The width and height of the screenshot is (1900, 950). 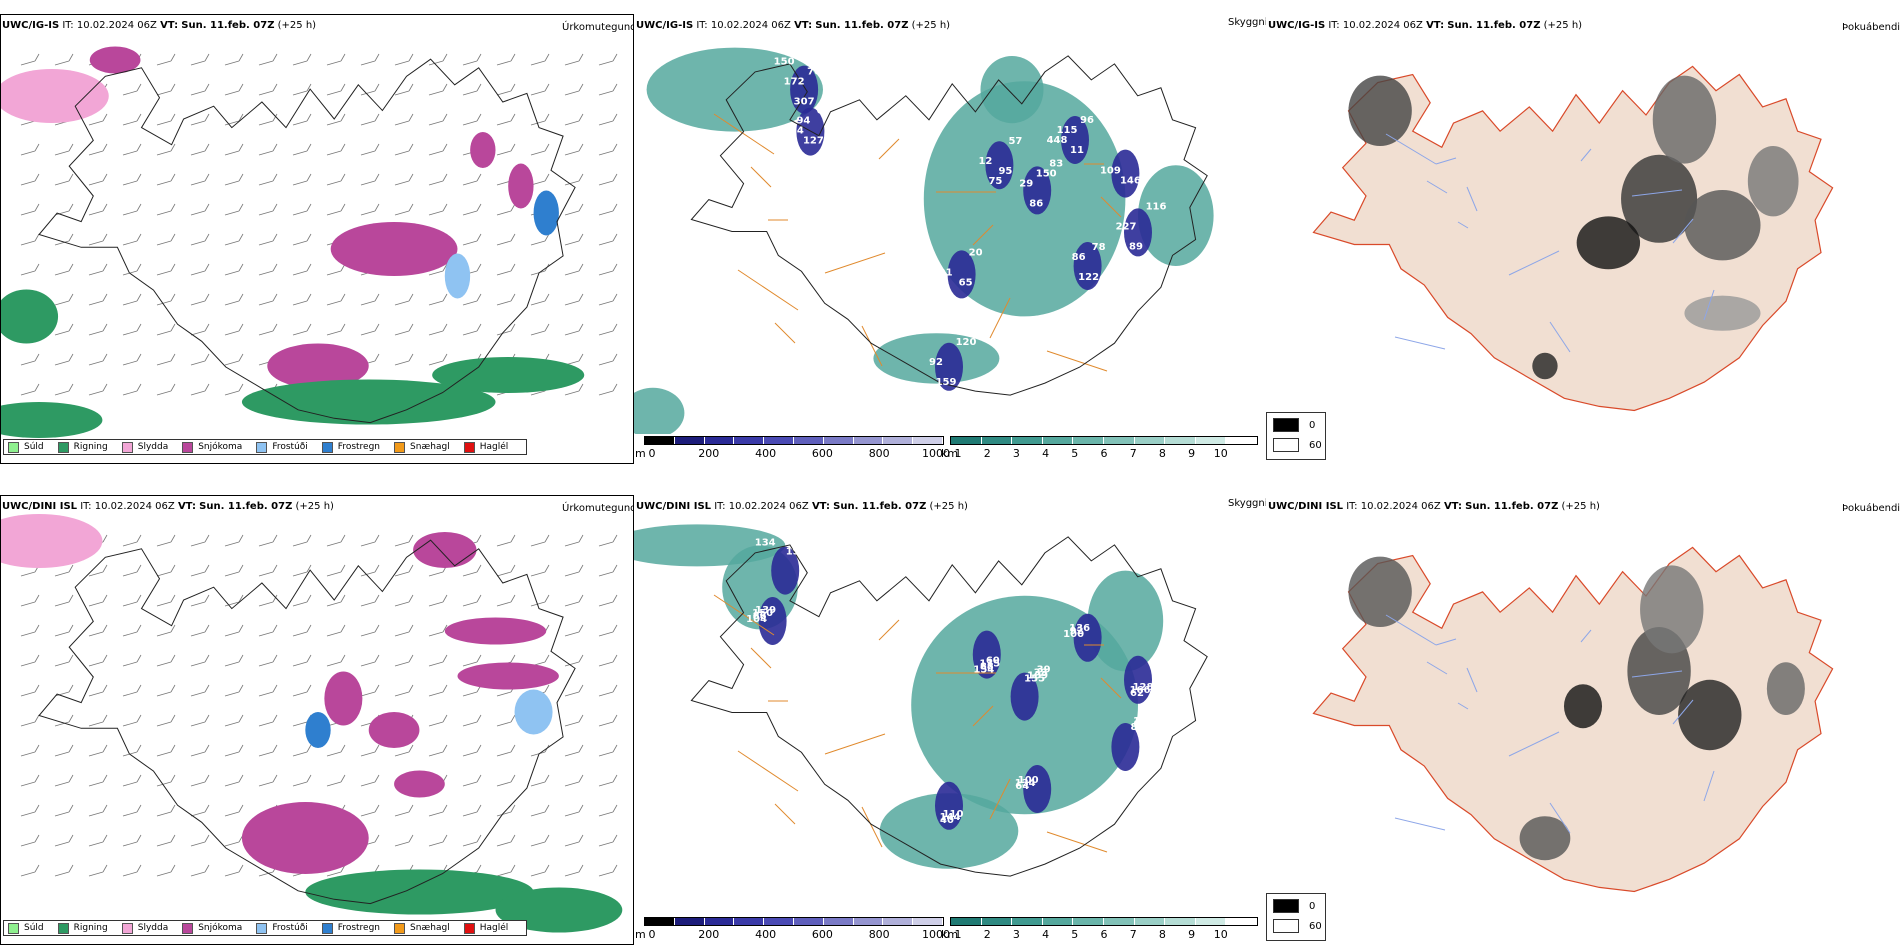 What do you see at coordinates (359, 928) in the screenshot?
I see `legend-label: Frostregn` at bounding box center [359, 928].